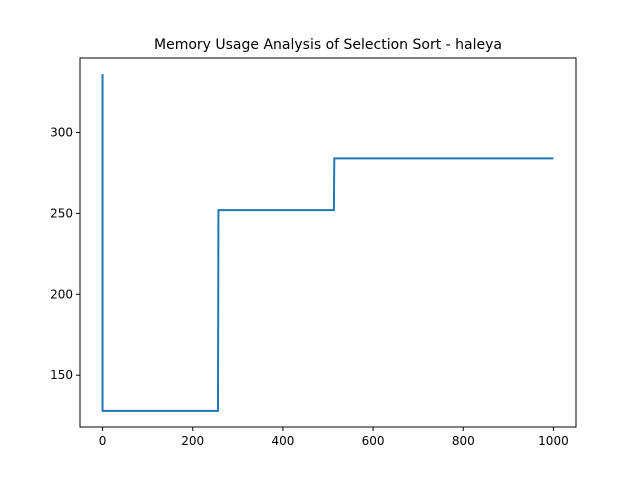 This screenshot has height=485, width=640. What do you see at coordinates (61, 132) in the screenshot?
I see `y-tick-label: 300` at bounding box center [61, 132].